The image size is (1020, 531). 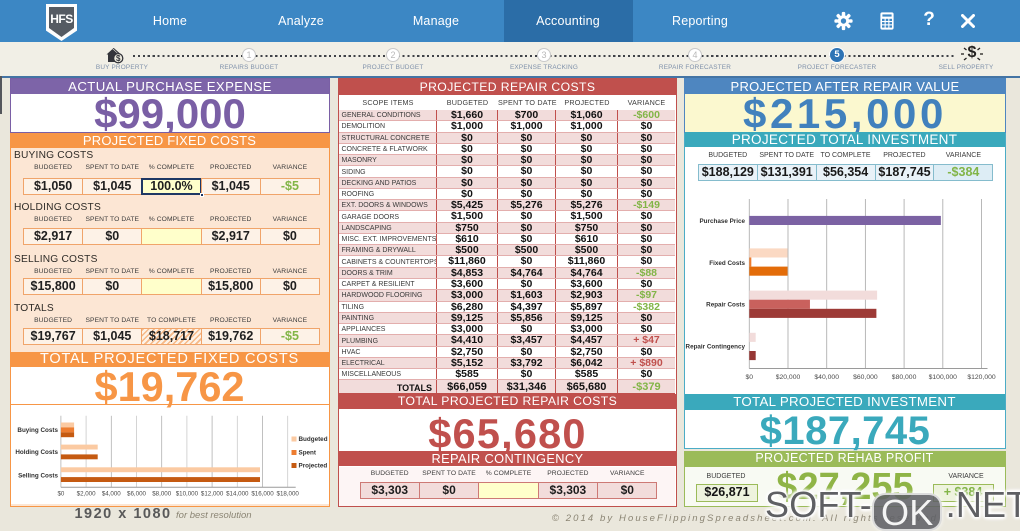 I want to click on svg-text: Budgeted, so click(x=313, y=439).